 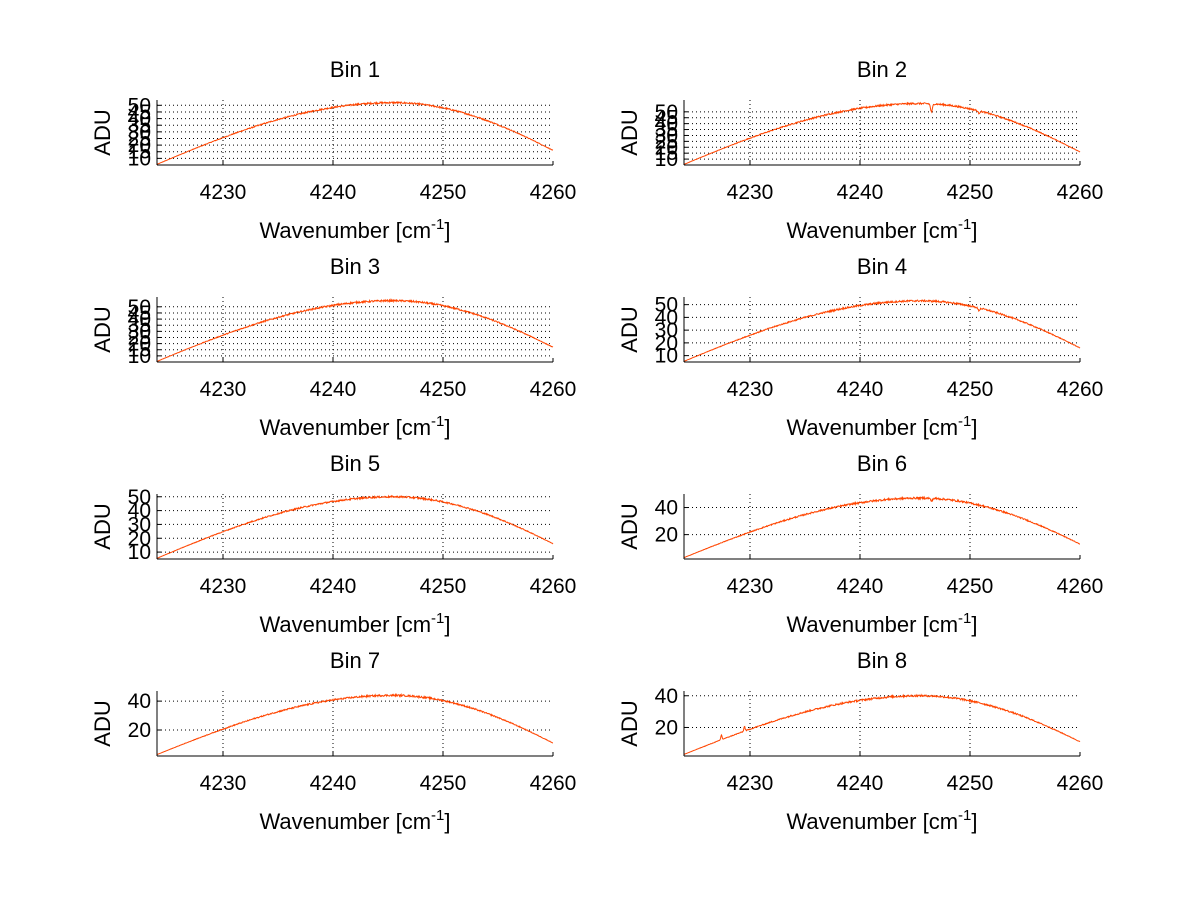 I want to click on subplot-title: Bin 8, so click(x=882, y=660).